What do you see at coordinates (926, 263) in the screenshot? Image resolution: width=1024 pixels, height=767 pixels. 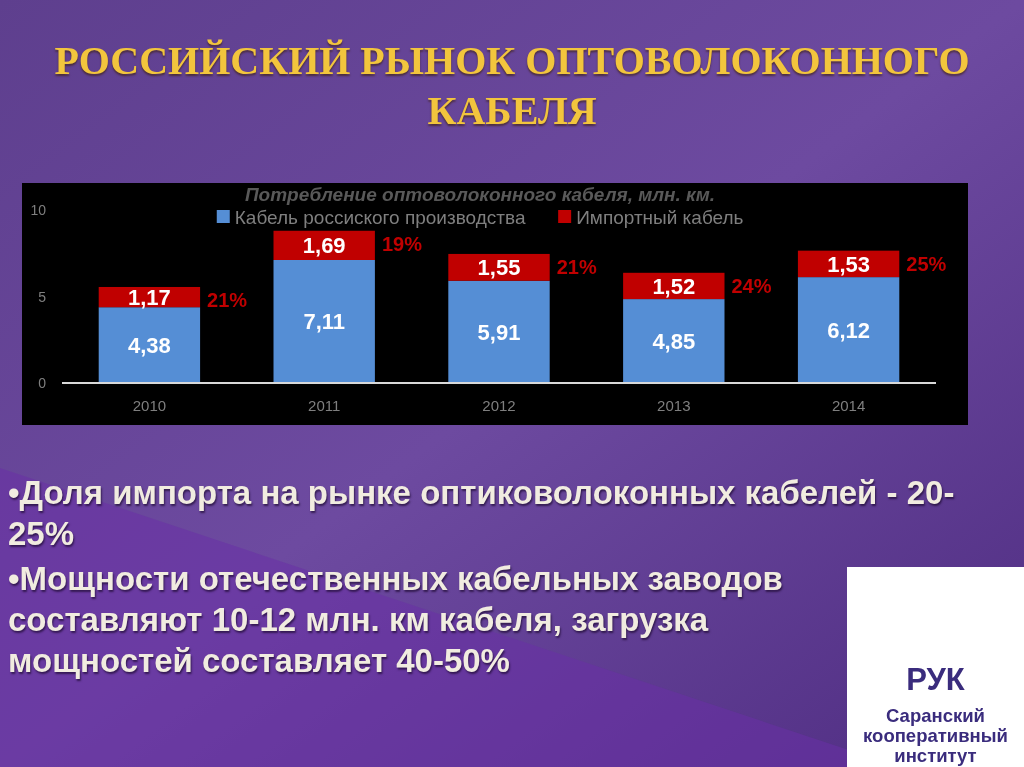 I see `annotation: 25%` at bounding box center [926, 263].